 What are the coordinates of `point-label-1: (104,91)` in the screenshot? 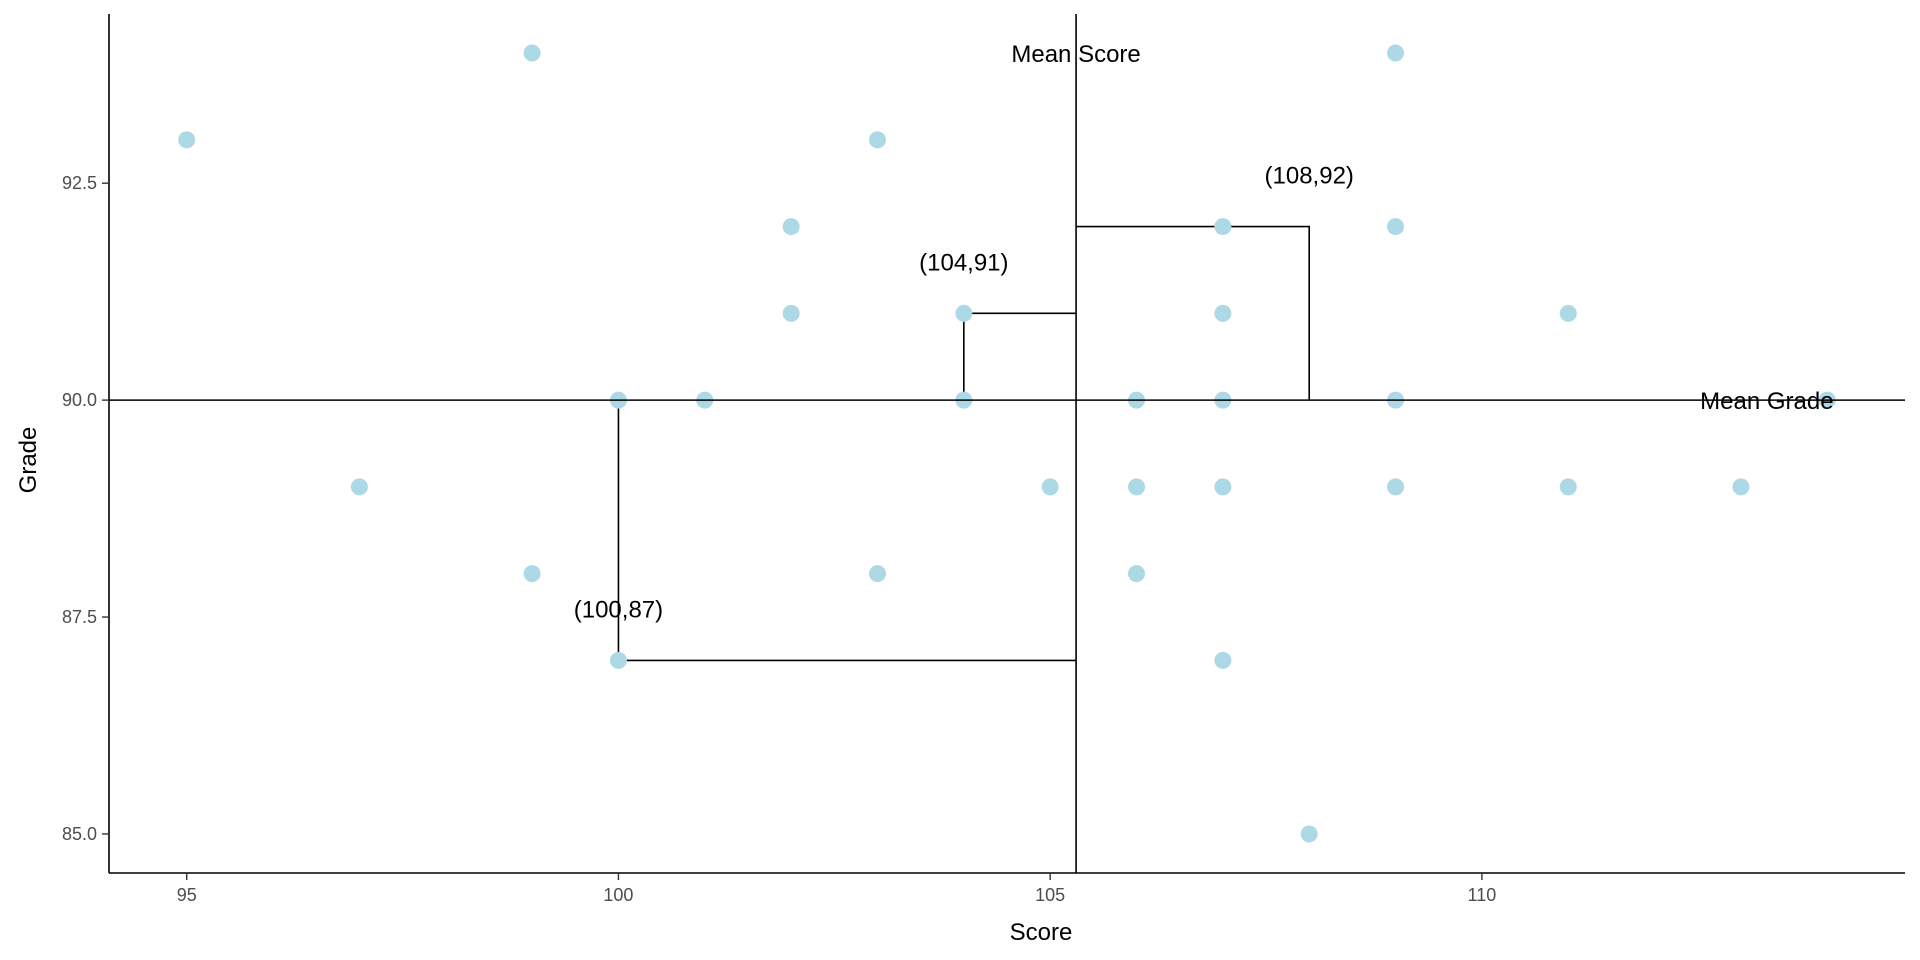 It's located at (963, 262).